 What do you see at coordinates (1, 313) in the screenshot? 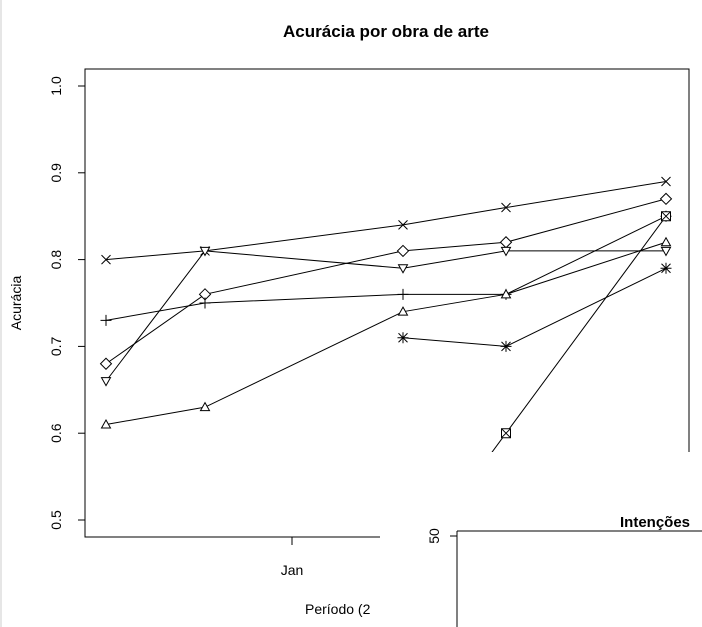
I see `window-edge` at bounding box center [1, 313].